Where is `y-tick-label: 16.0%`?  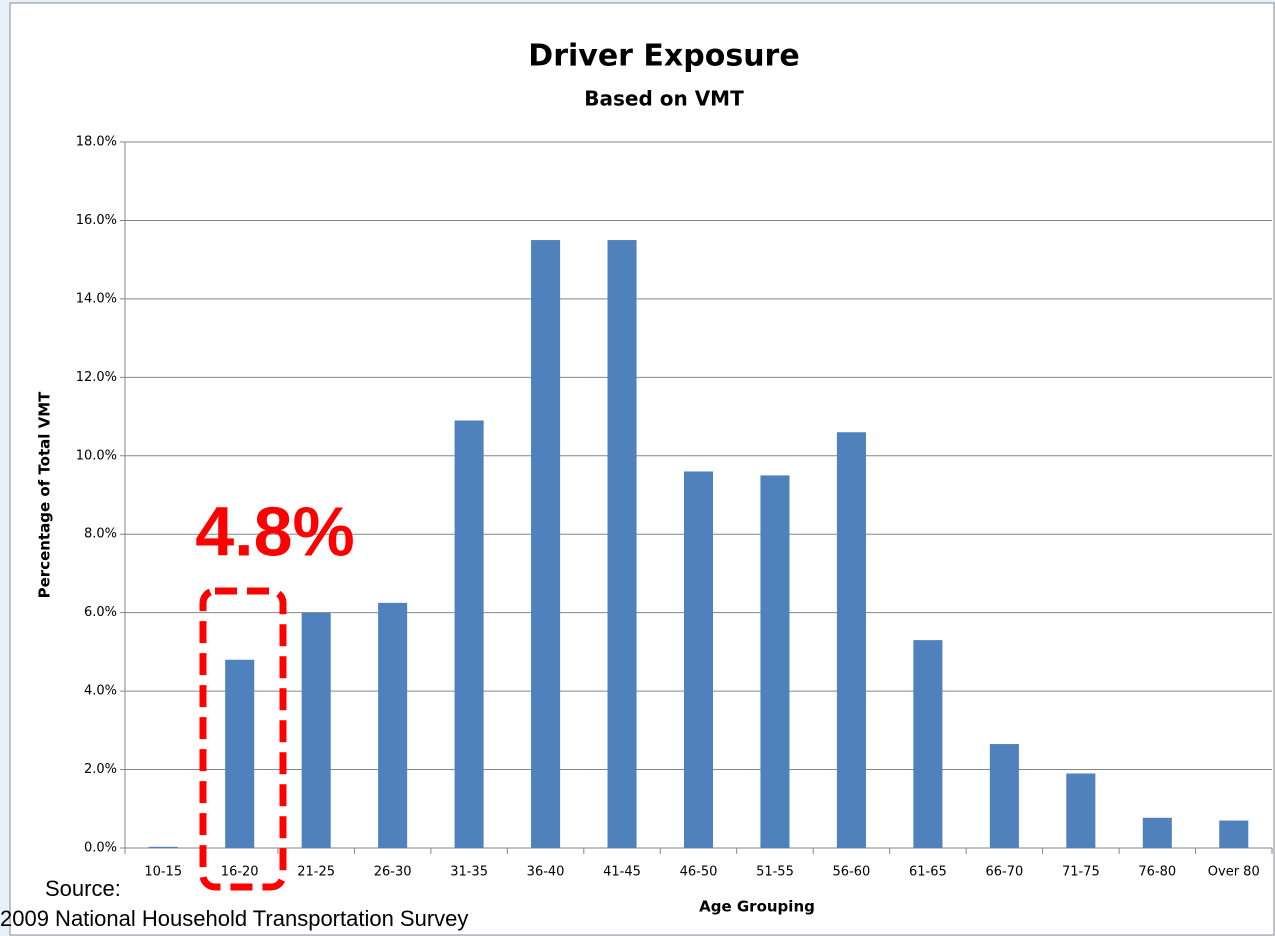 y-tick-label: 16.0% is located at coordinates (96, 220).